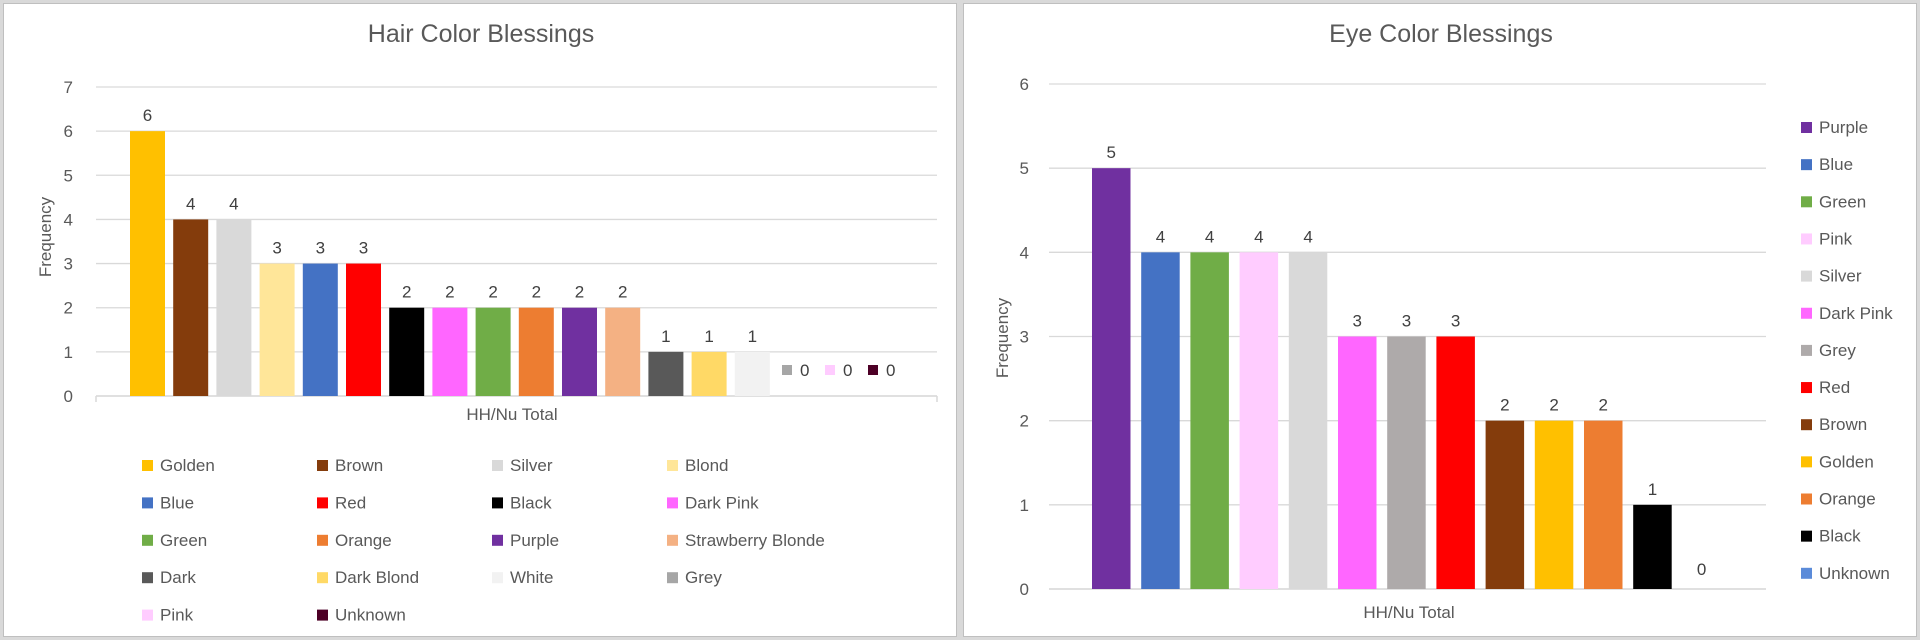  What do you see at coordinates (697, 465) in the screenshot?
I see `legend-item: Blond` at bounding box center [697, 465].